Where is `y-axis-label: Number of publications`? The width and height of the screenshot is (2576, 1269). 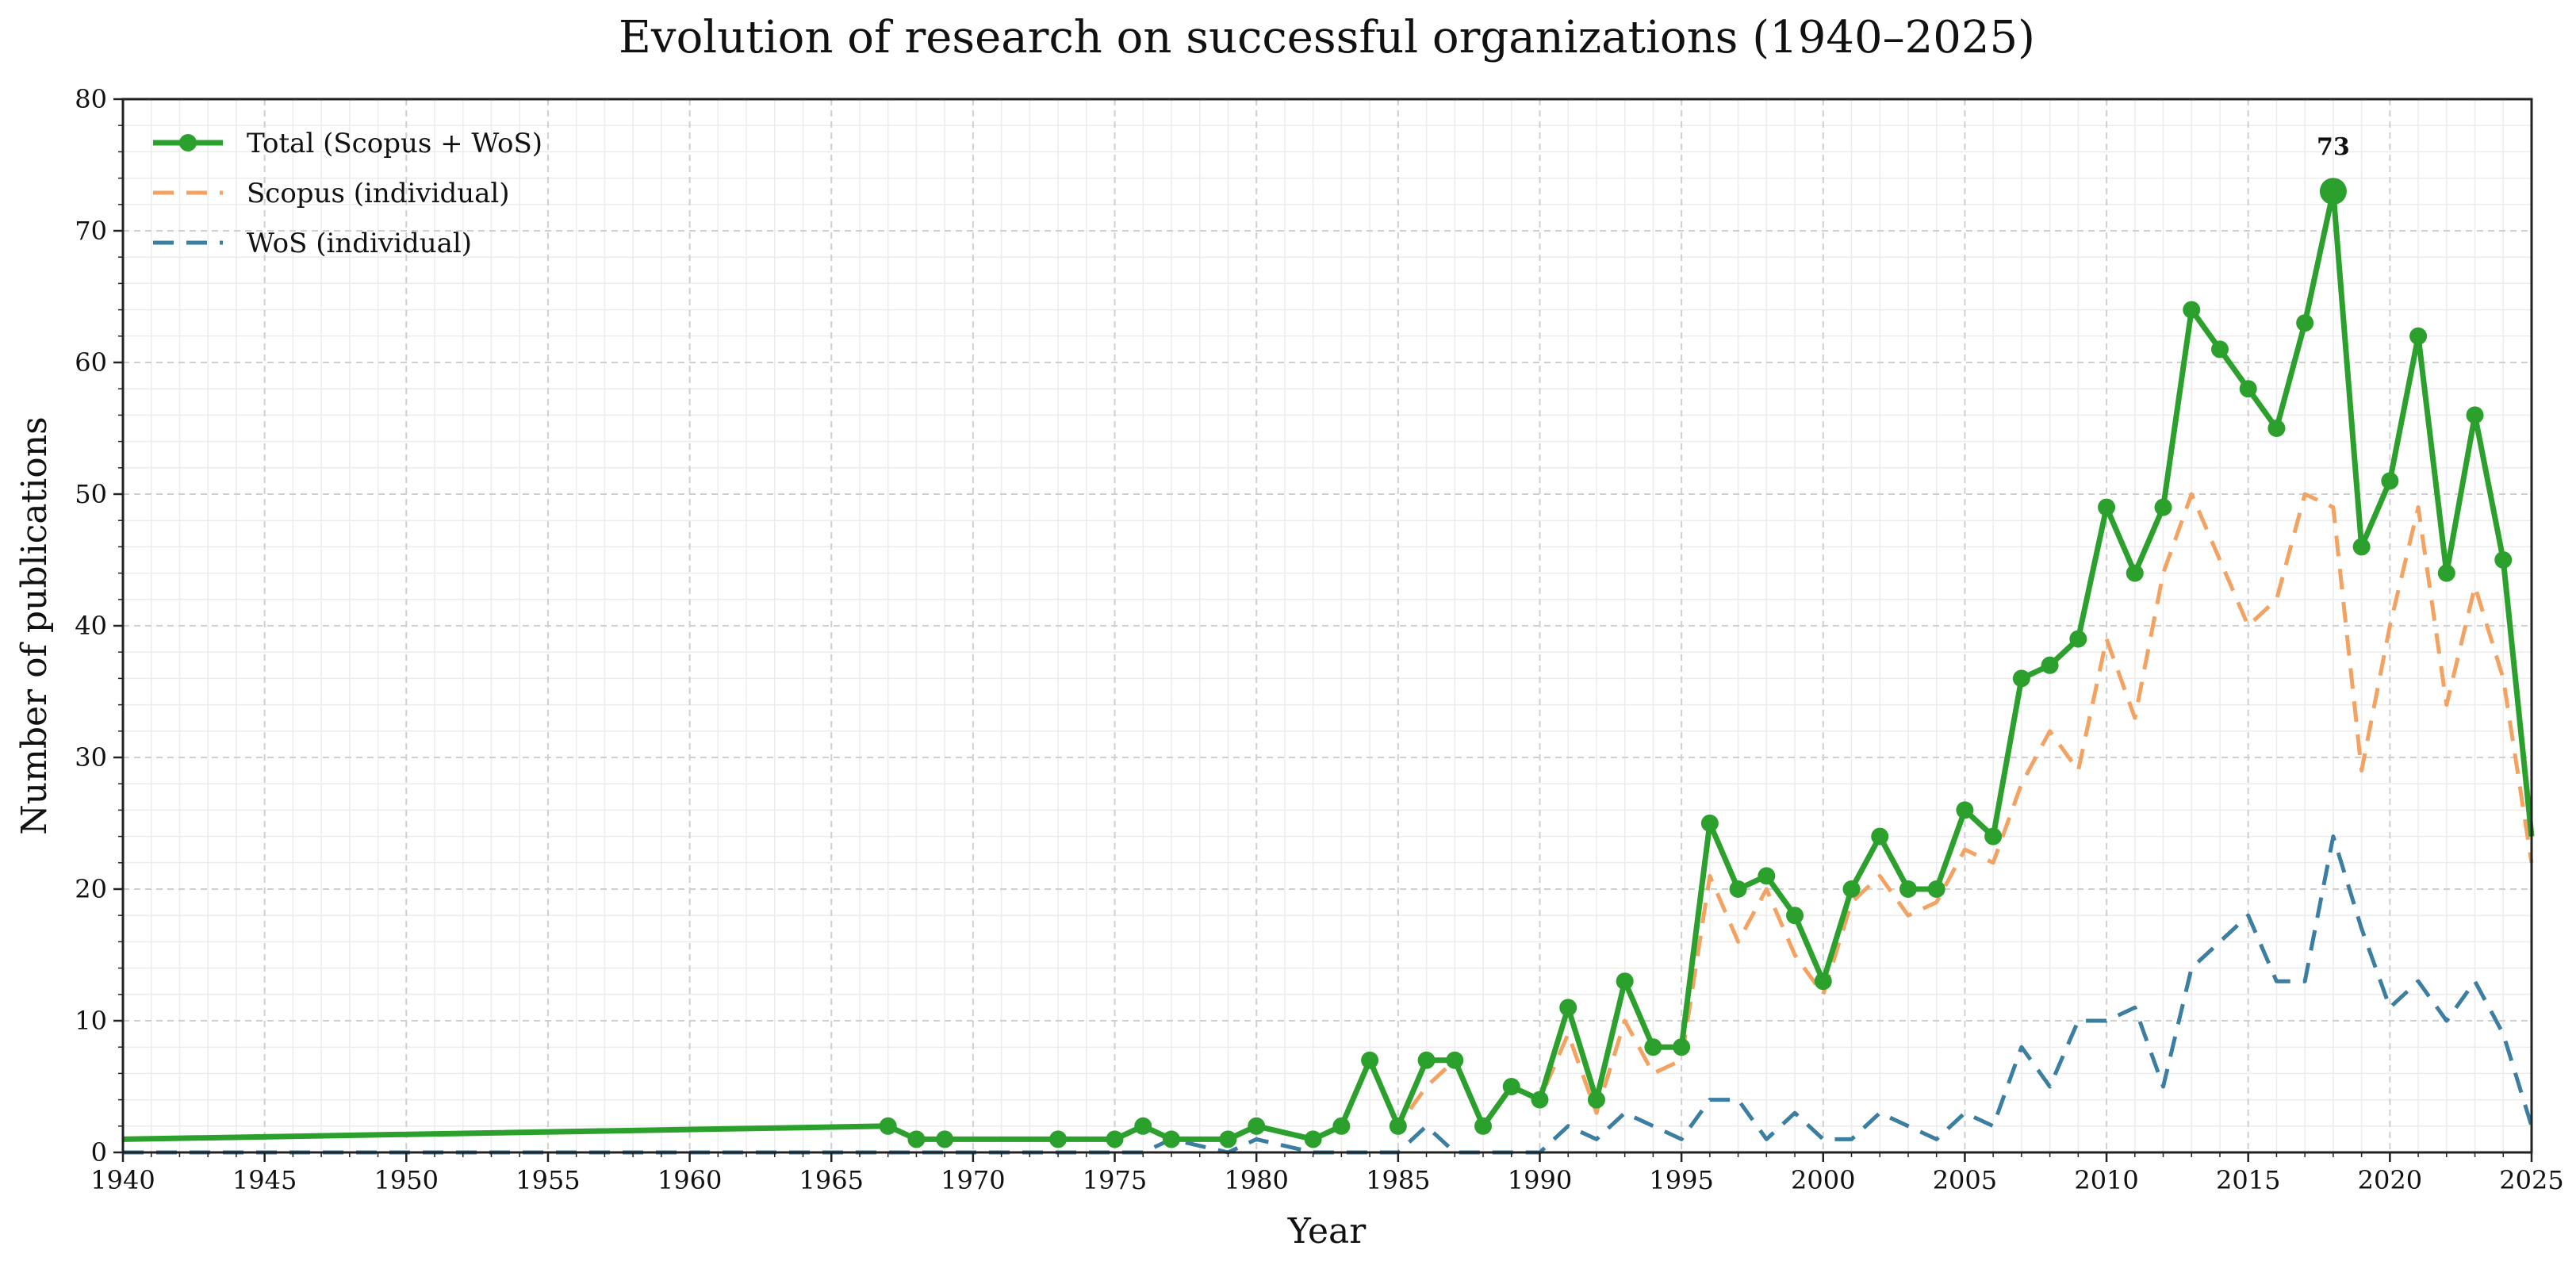
y-axis-label: Number of publications is located at coordinates (34, 625).